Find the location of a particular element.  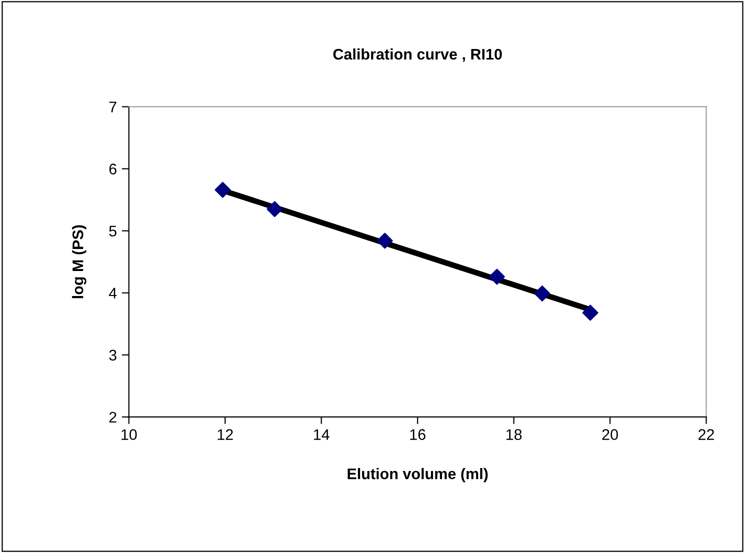

x-tick-label: 22 is located at coordinates (706, 434).